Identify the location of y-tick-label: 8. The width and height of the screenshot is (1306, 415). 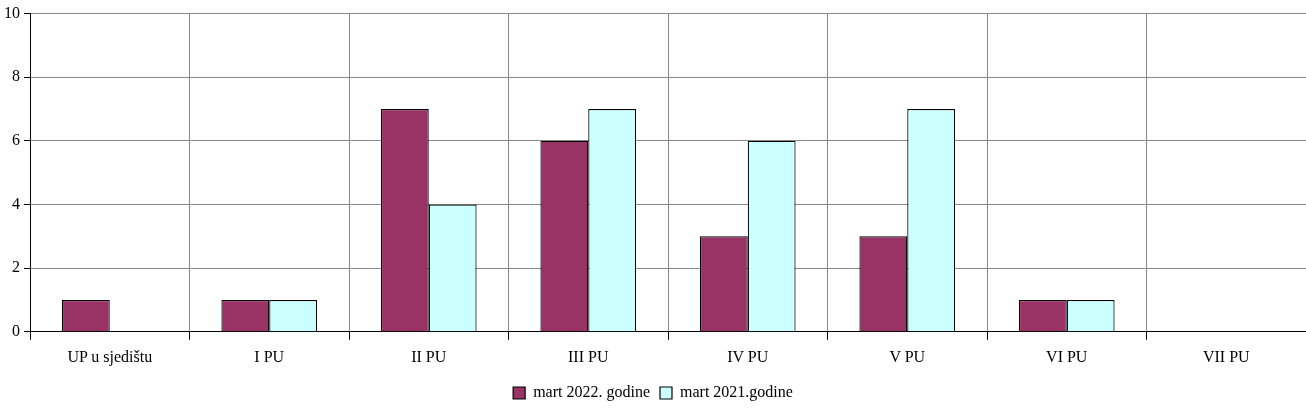
(16, 76).